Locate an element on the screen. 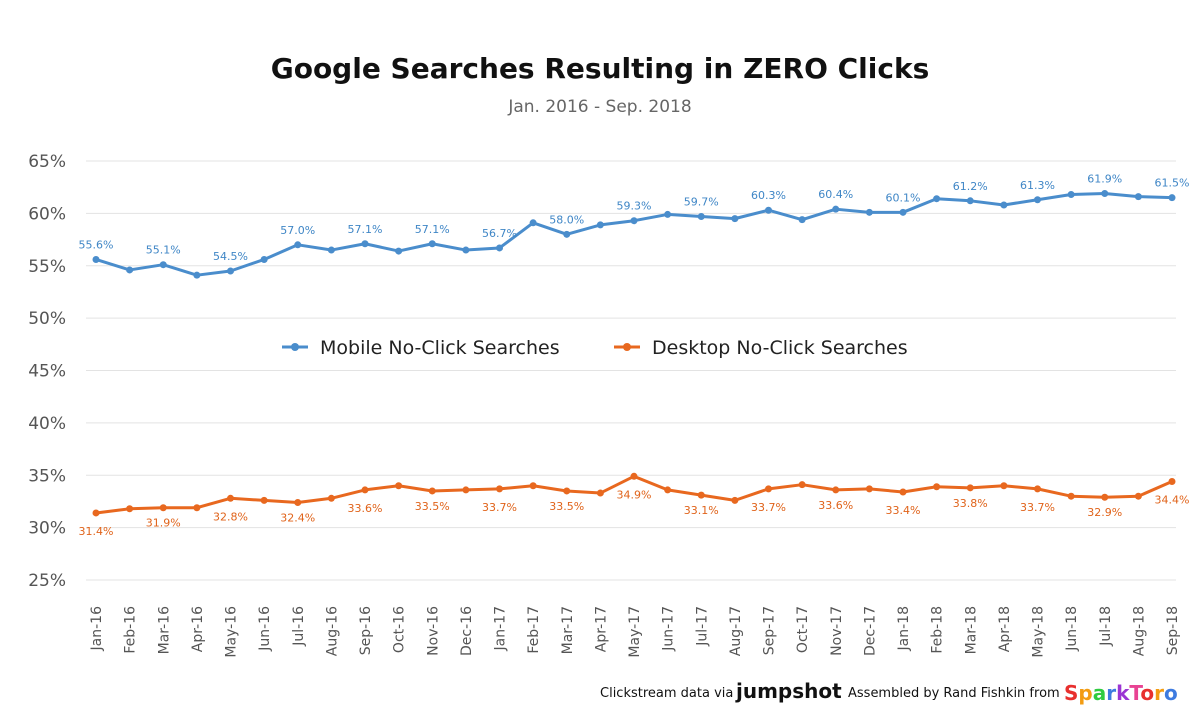 This screenshot has height=720, width=1200. data-label-desktop: 32.8% is located at coordinates (230, 516).